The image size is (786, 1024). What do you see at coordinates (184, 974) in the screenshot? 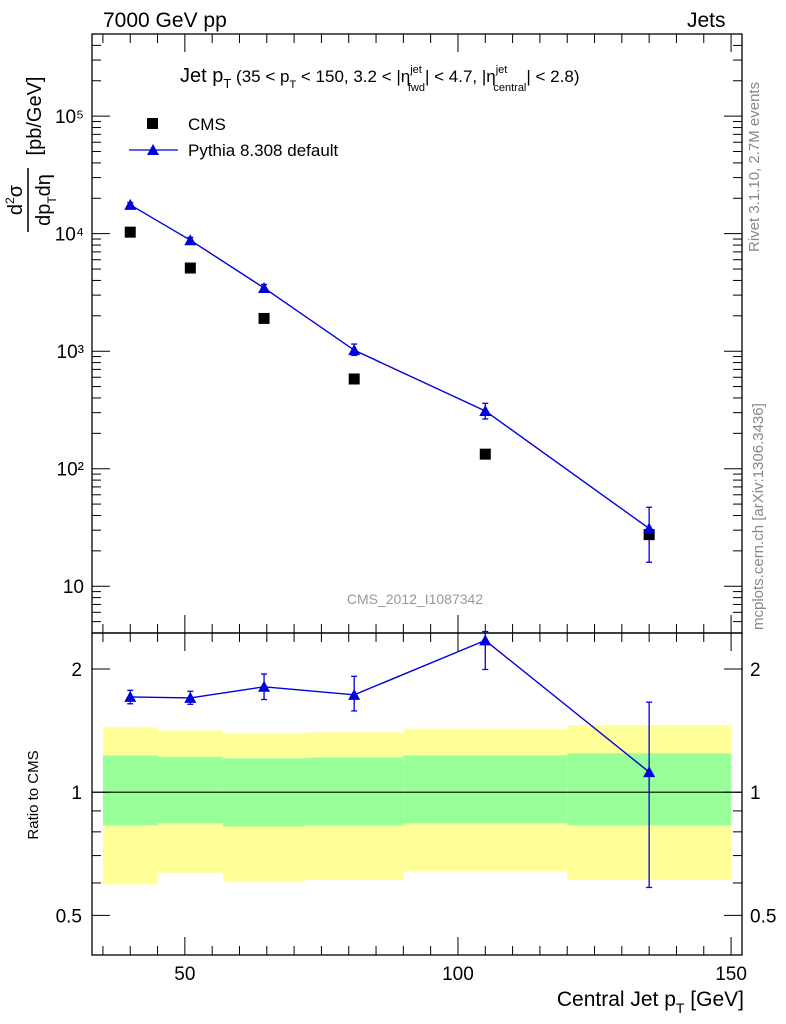
I see `xtick-label: 50` at bounding box center [184, 974].